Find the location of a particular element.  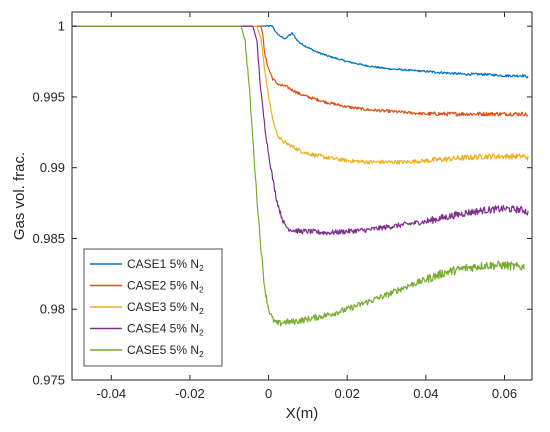

y-axis-title: Gas vol. frac. is located at coordinates (19, 196).